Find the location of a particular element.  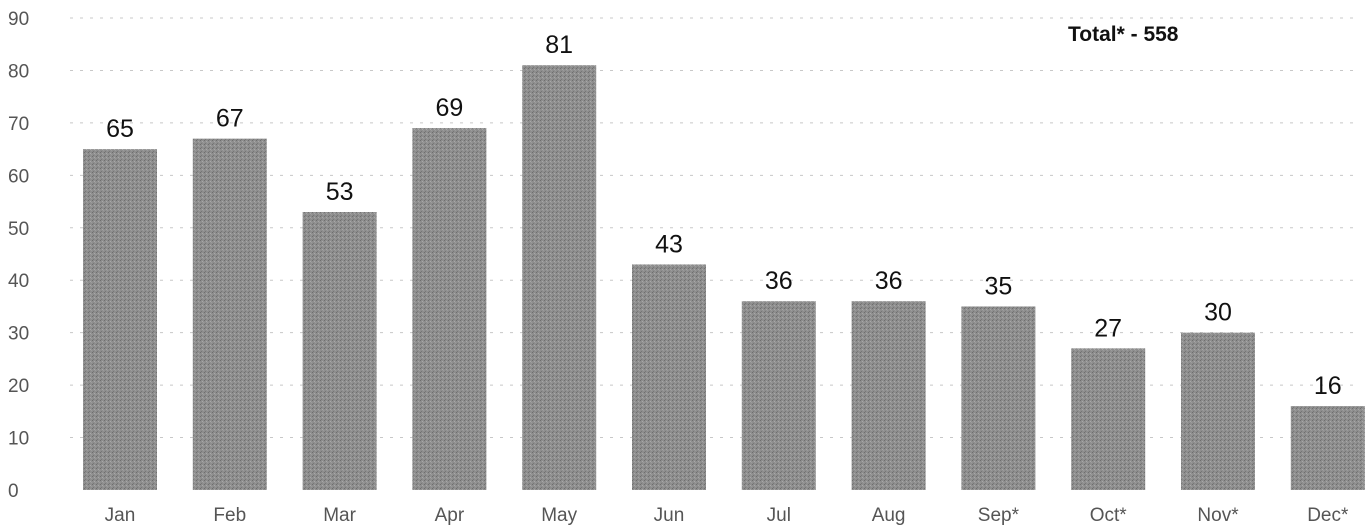

data-label: 81 is located at coordinates (559, 45).